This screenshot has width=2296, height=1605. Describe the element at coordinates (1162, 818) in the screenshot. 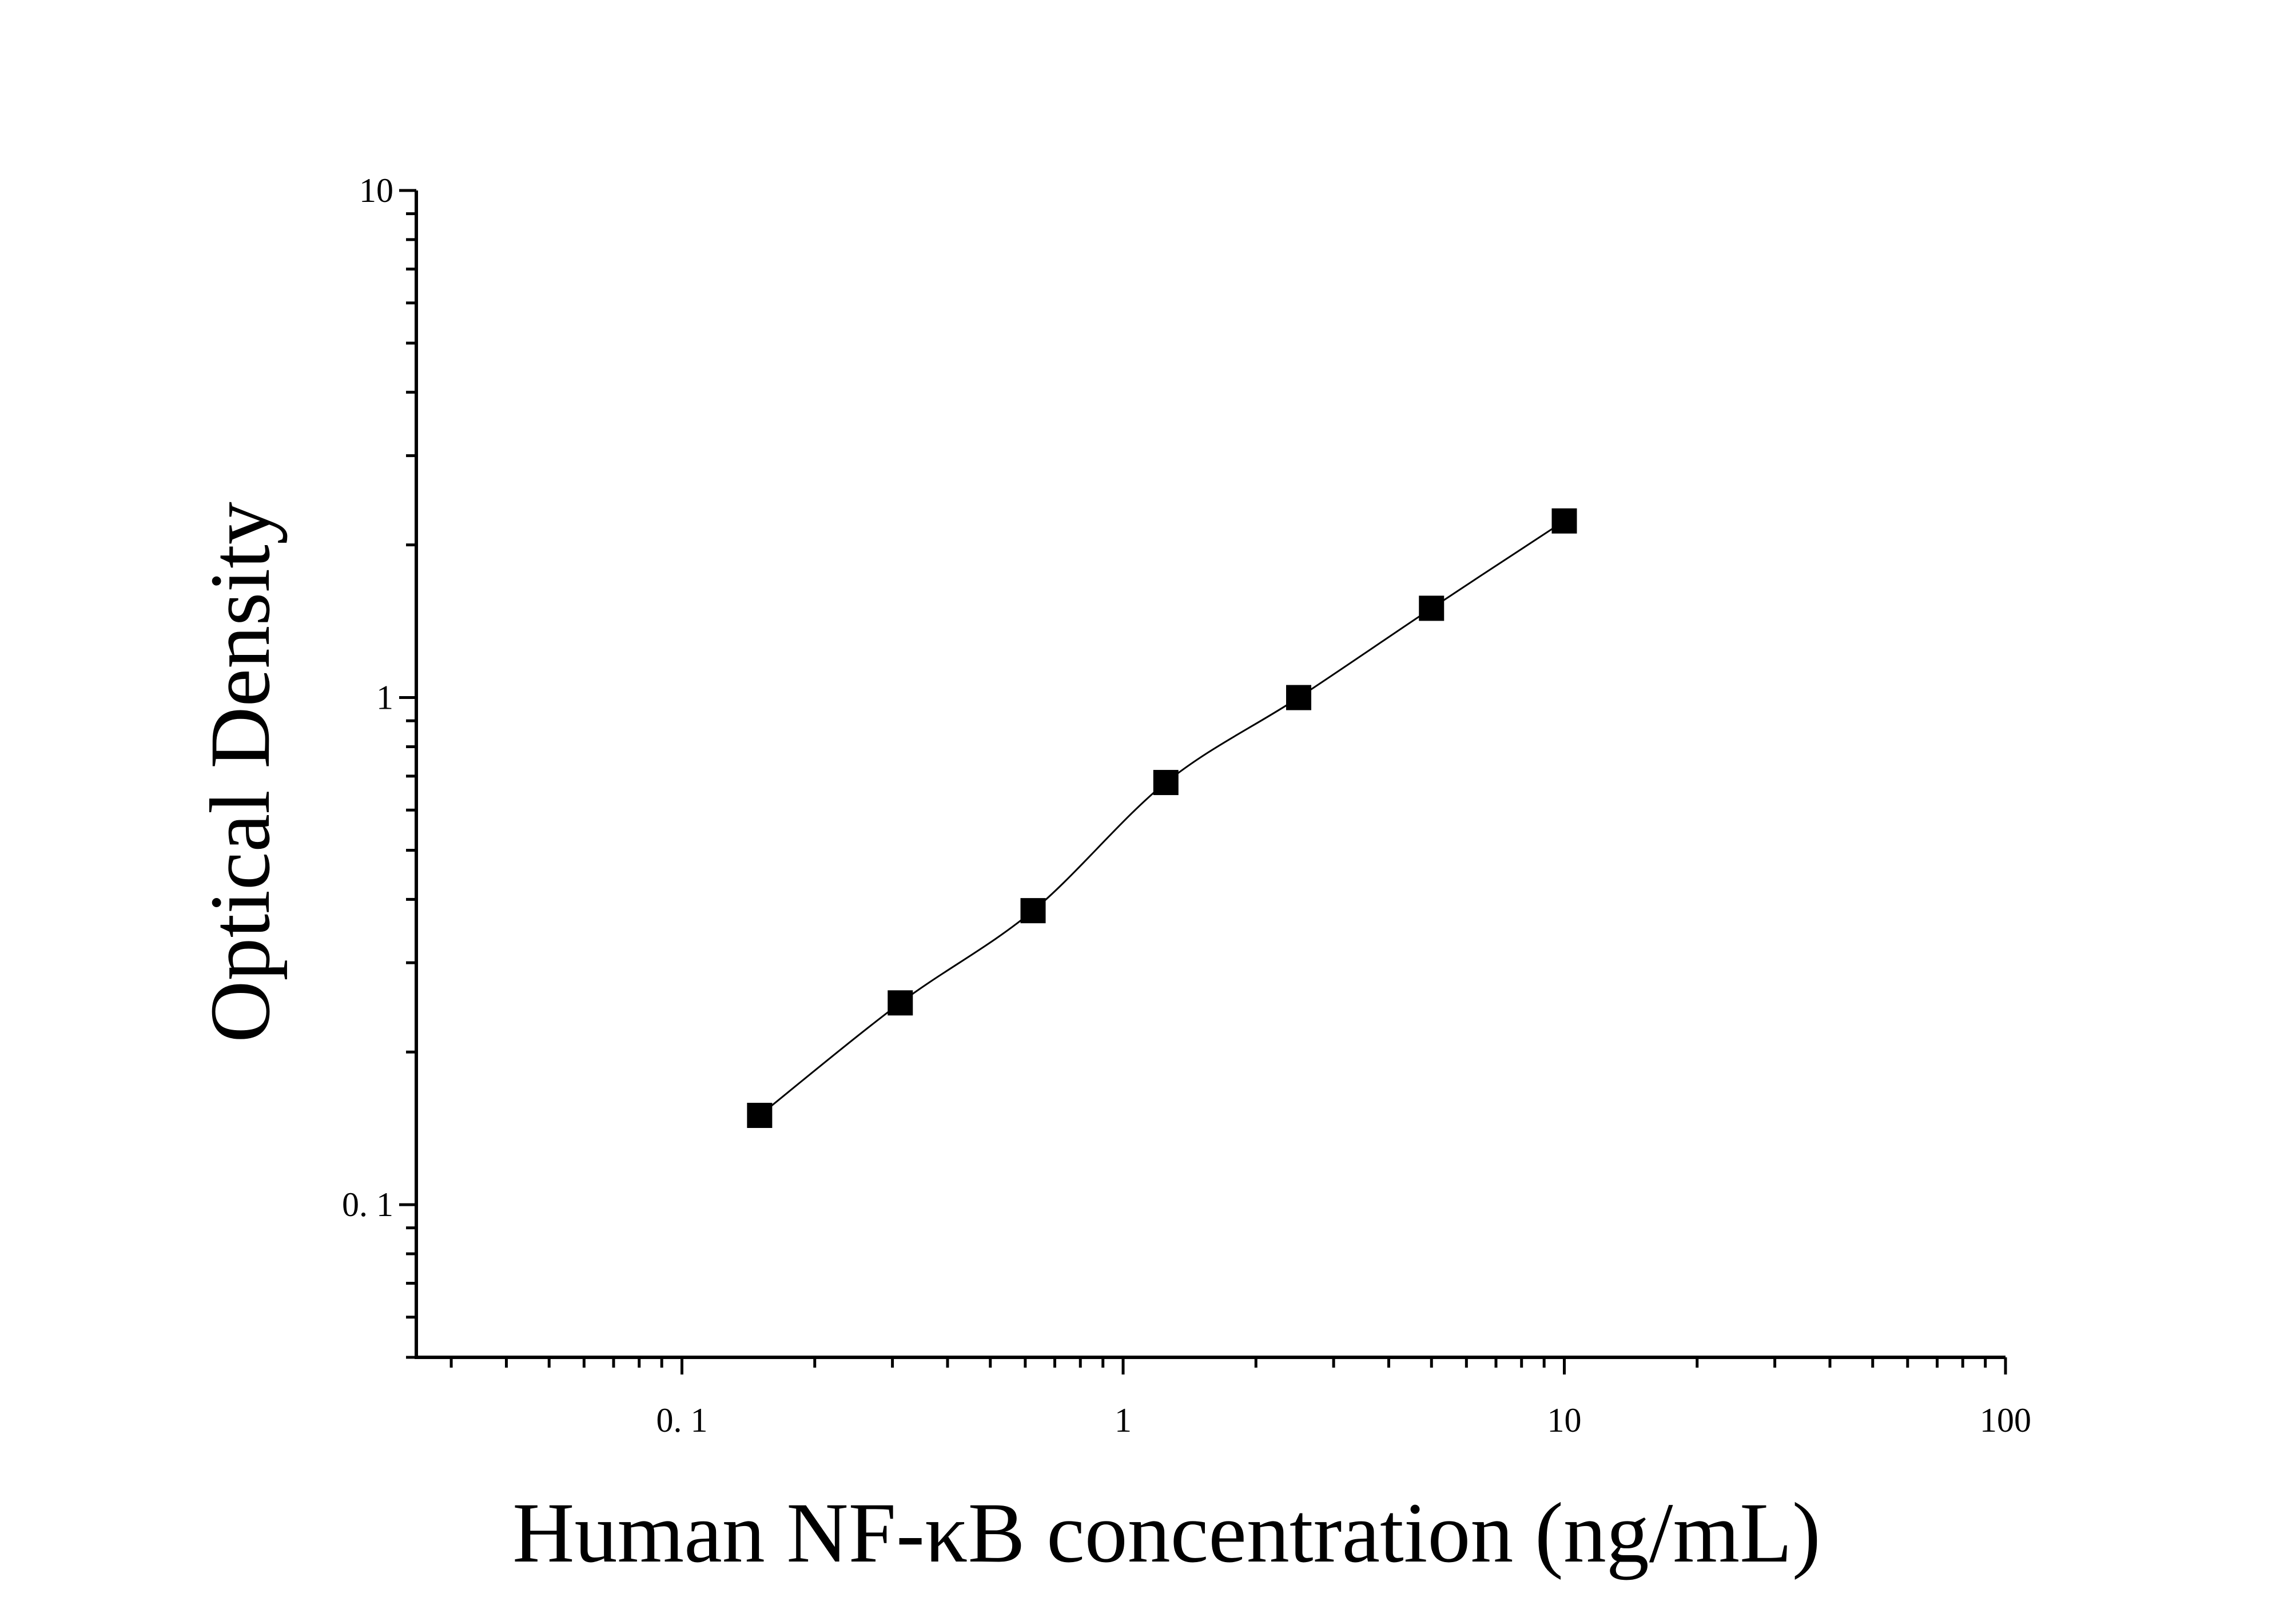

I see `data-points` at that location.